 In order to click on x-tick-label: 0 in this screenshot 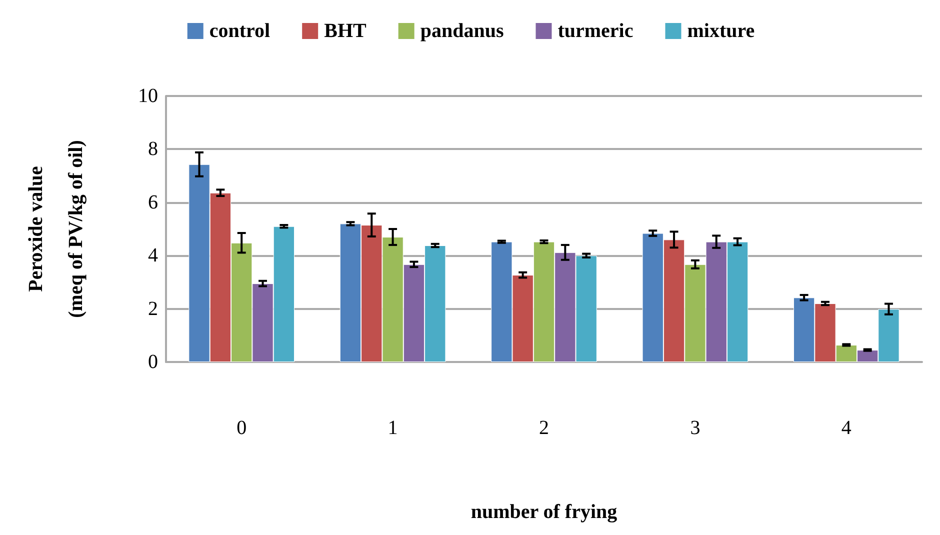, I will do `click(241, 428)`.